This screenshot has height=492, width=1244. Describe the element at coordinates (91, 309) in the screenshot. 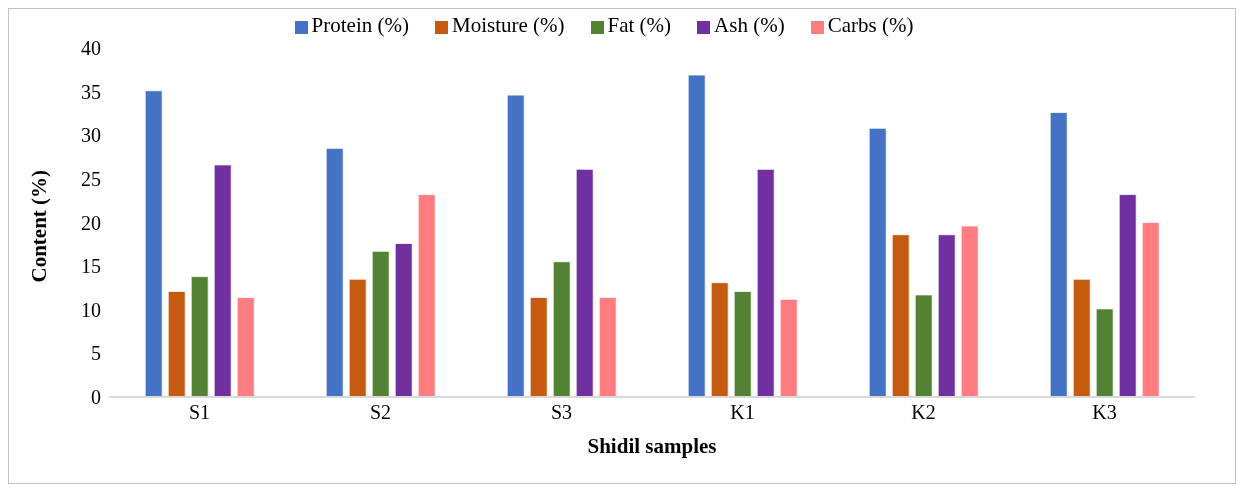

I see `y-tick-label: 10` at that location.